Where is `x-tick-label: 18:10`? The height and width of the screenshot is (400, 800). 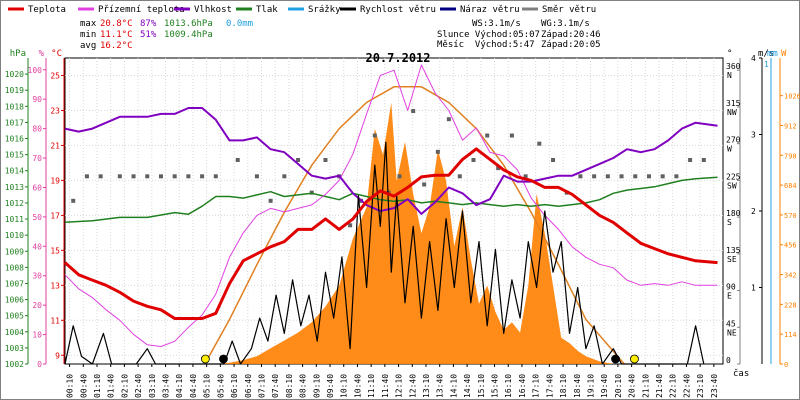
x-tick-label: 18:10 is located at coordinates (563, 386).